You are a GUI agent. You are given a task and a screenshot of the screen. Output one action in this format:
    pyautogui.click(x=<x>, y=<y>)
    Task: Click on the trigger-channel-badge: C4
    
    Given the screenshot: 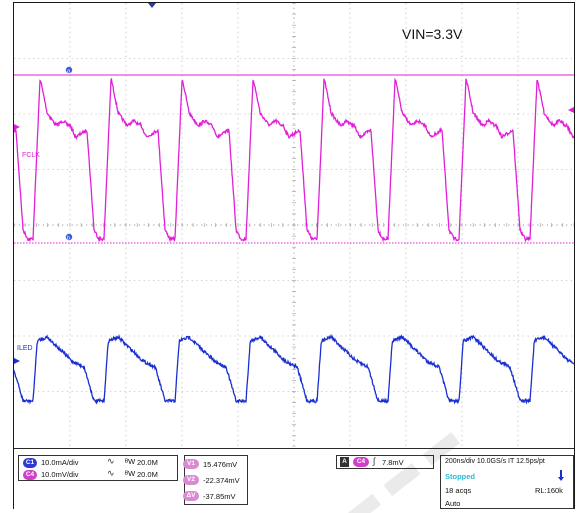 What is the action you would take?
    pyautogui.click(x=361, y=462)
    